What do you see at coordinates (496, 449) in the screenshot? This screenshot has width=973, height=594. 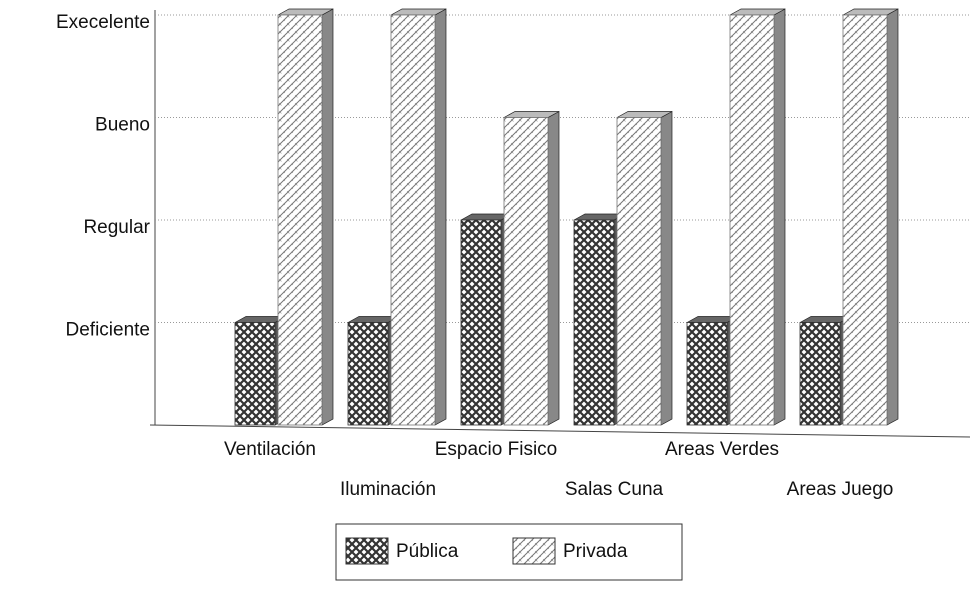 I see `x-tick-label: Espacio Fisico` at bounding box center [496, 449].